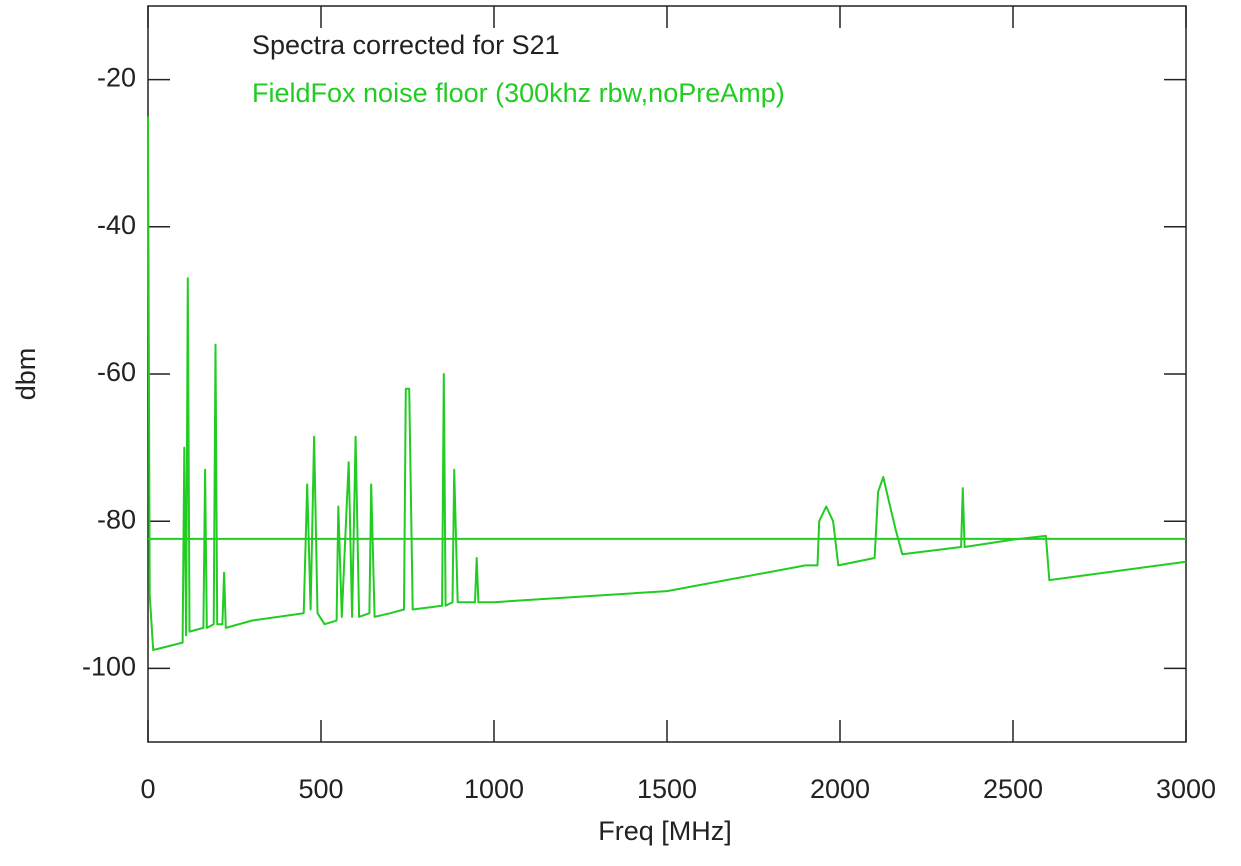 Image resolution: width=1241 pixels, height=866 pixels. What do you see at coordinates (667, 789) in the screenshot?
I see `x-tick-label: 1500` at bounding box center [667, 789].